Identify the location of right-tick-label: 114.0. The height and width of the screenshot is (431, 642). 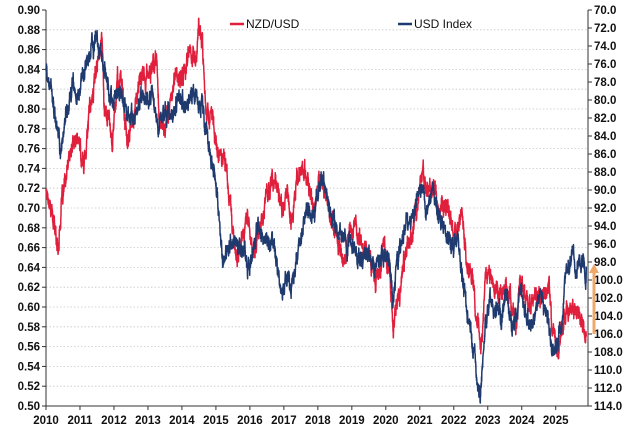
(608, 407).